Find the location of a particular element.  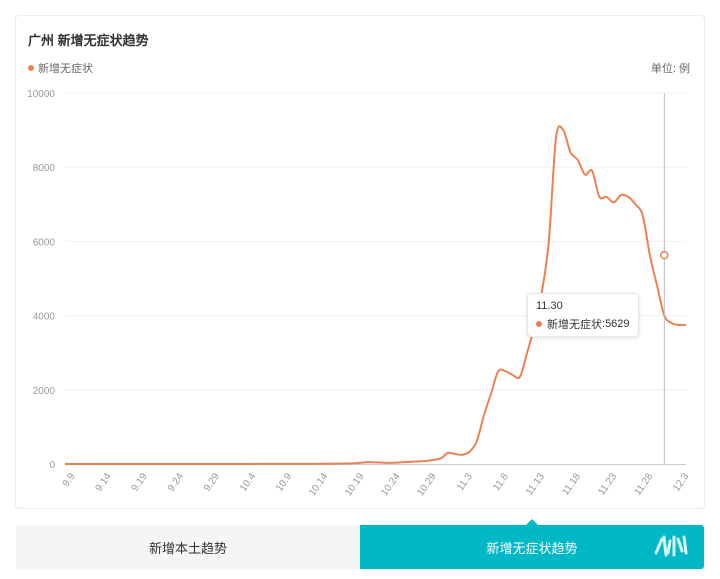

x-tick-label: 11.18 is located at coordinates (571, 484).